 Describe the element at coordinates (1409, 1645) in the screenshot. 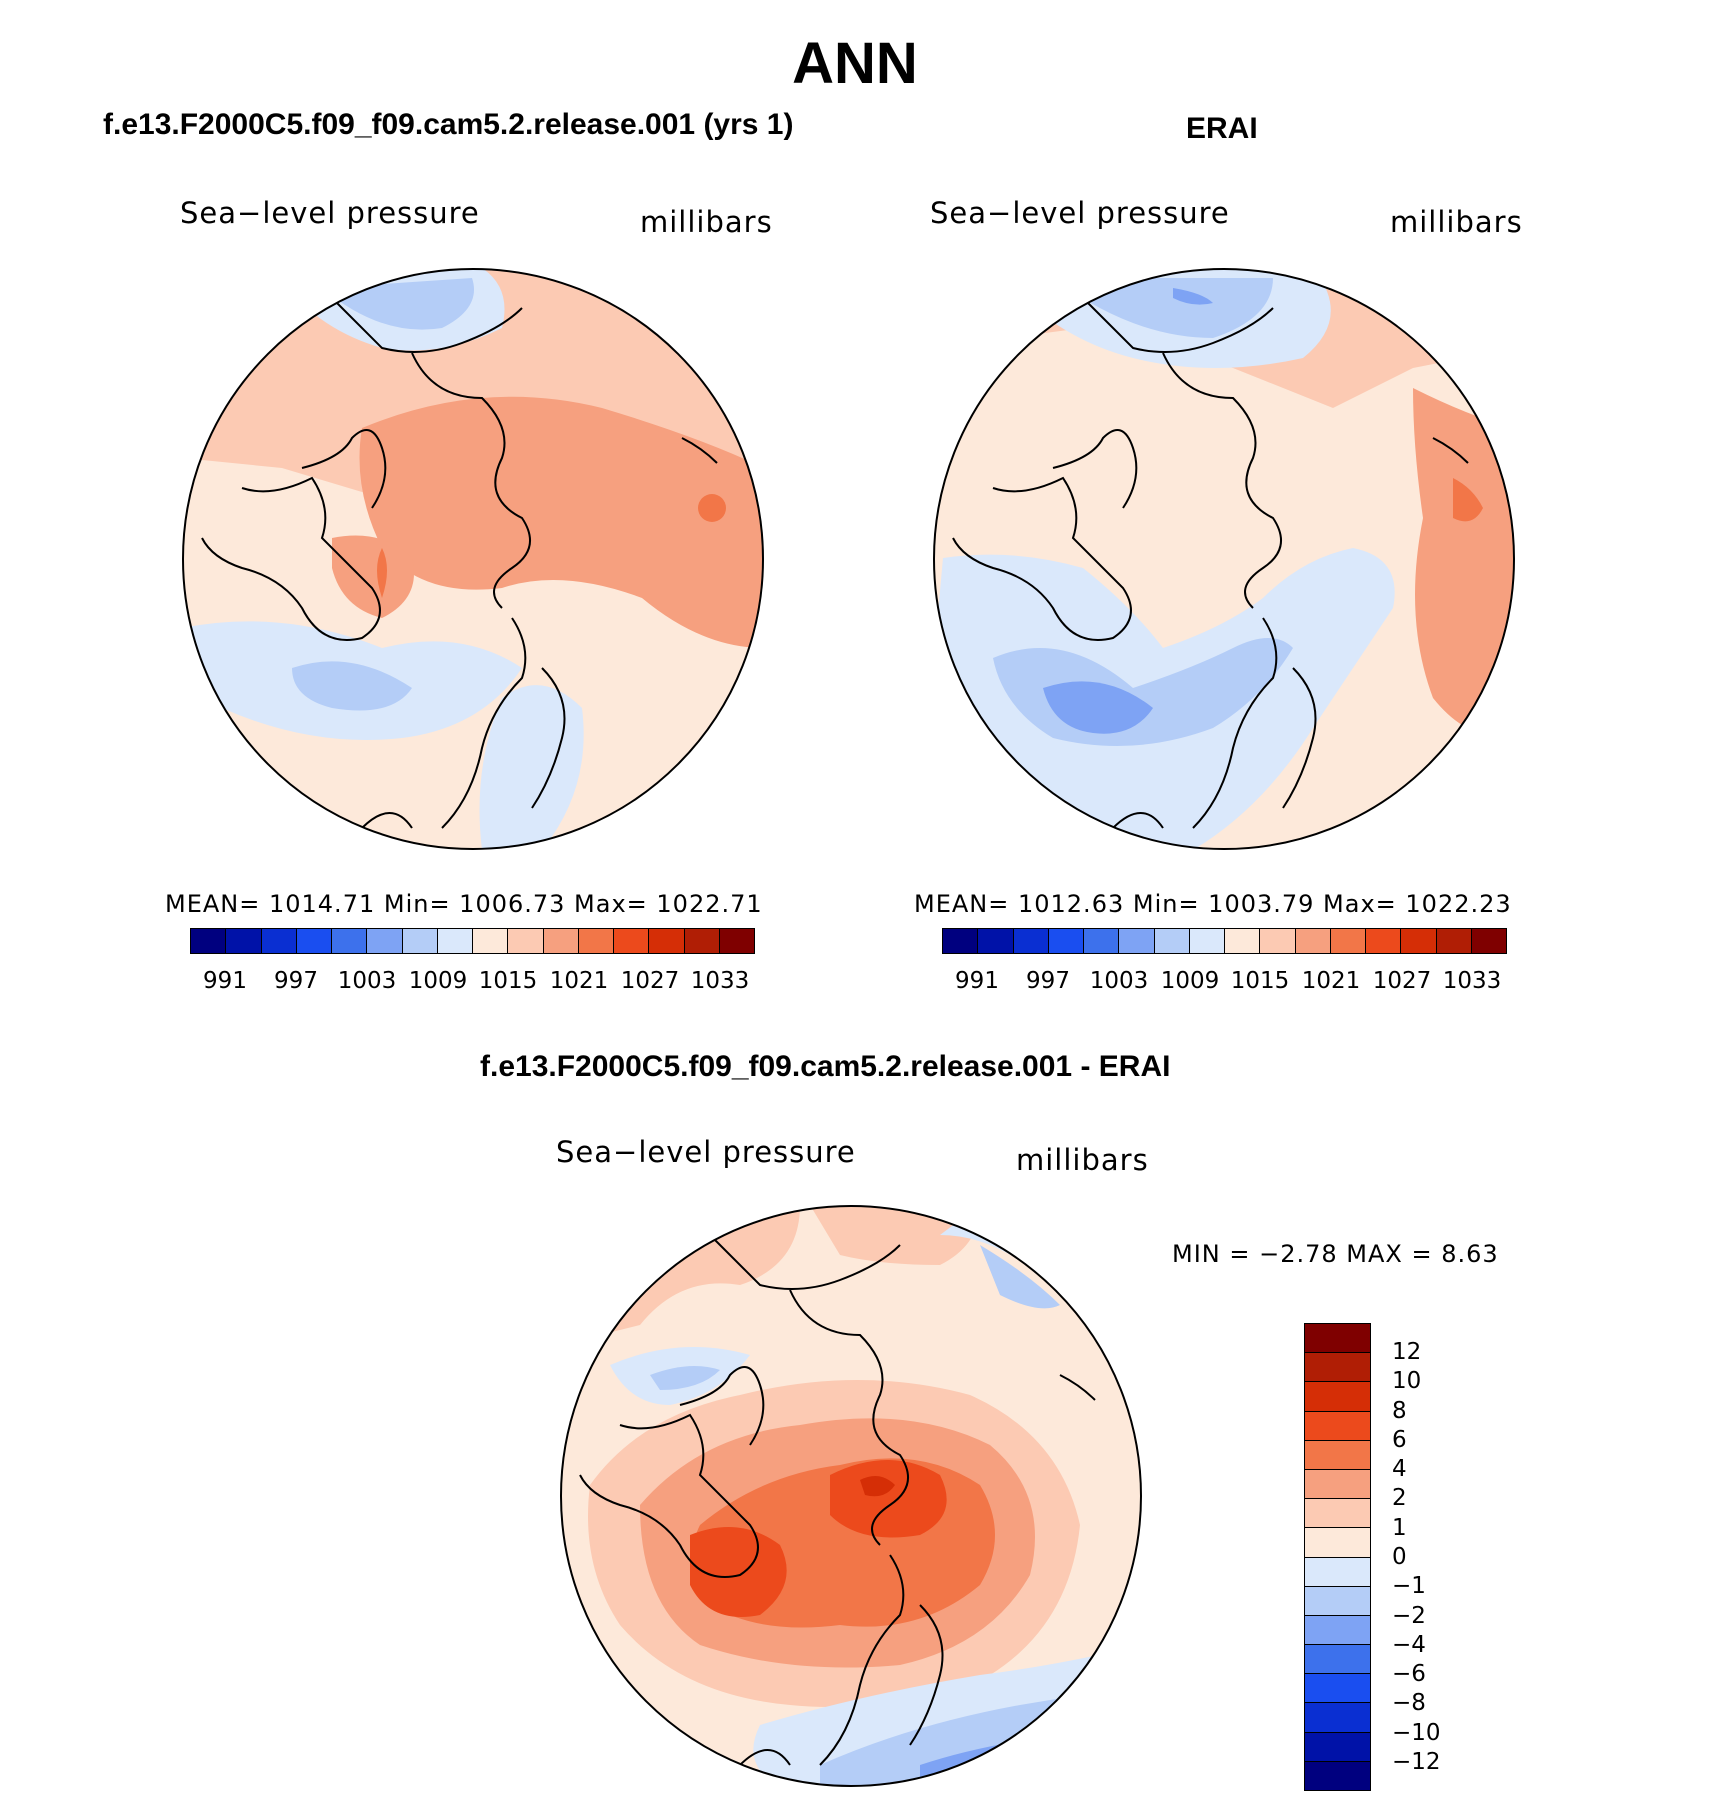

I see `diff-colorbar-tick: −4` at that location.